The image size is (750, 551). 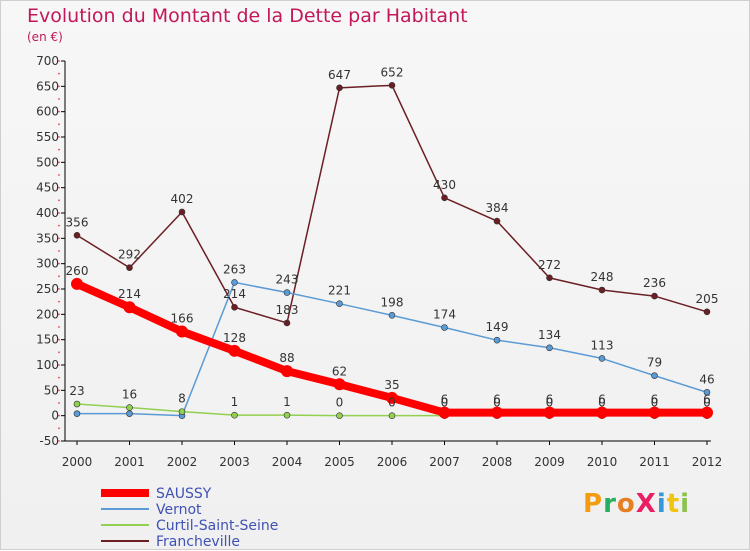 I want to click on data-label-saussy: 214, so click(x=129, y=294).